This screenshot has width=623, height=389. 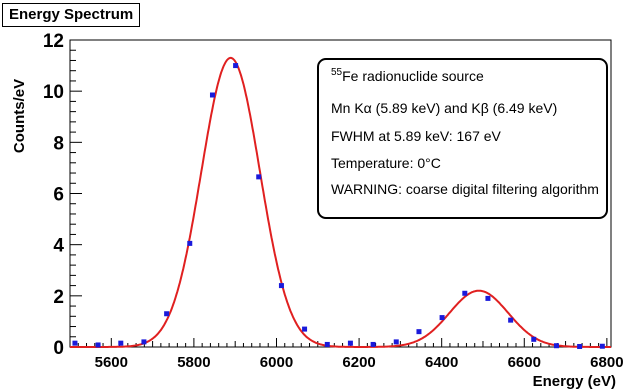 I want to click on x-tick-label: 6200, so click(x=358, y=362).